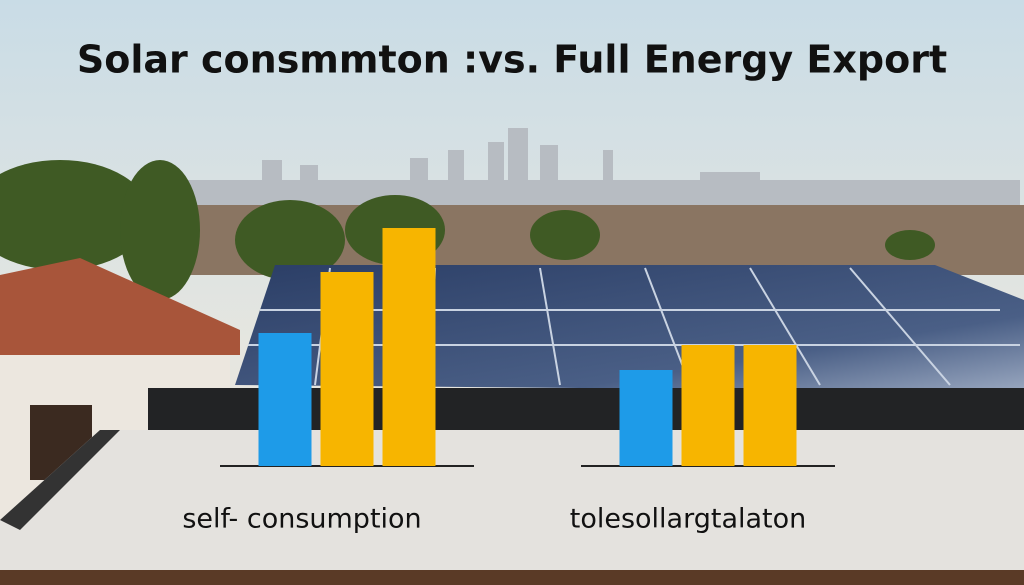 The height and width of the screenshot is (585, 1024). I want to click on category-label: tolesollargtalaton, so click(688, 519).